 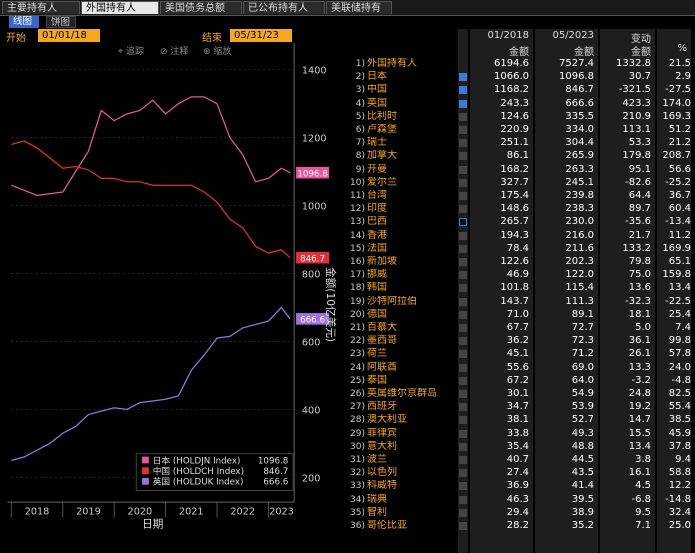 I want to click on tab-foreign-holders: 外国持有人, so click(x=120, y=7).